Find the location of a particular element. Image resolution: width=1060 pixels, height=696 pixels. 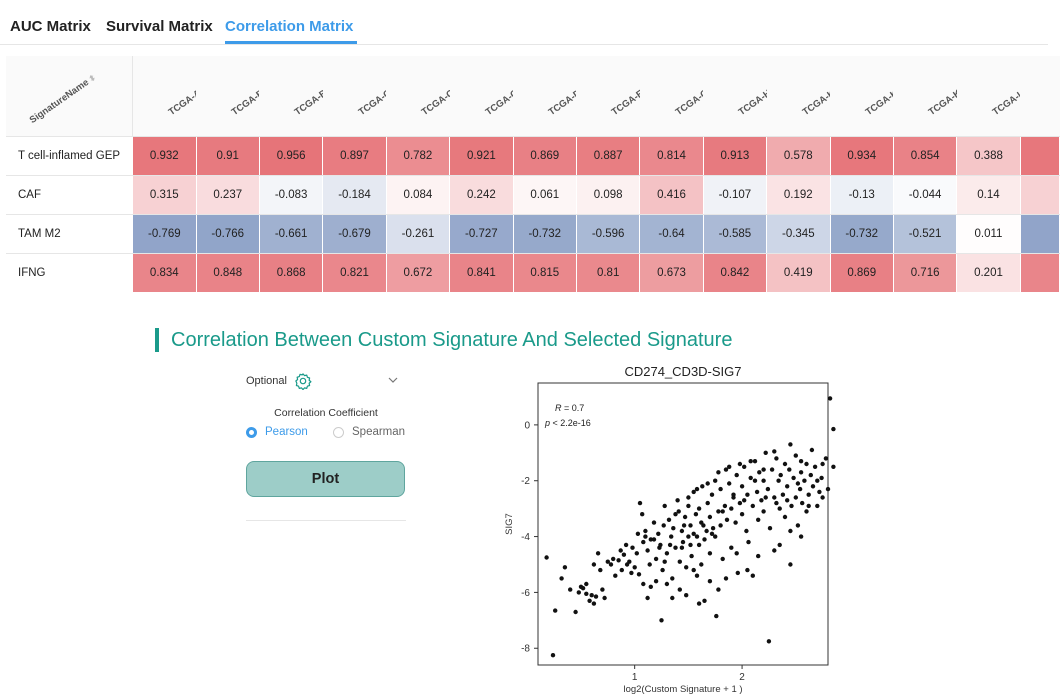

table-cell: 0.921 is located at coordinates (481, 156).